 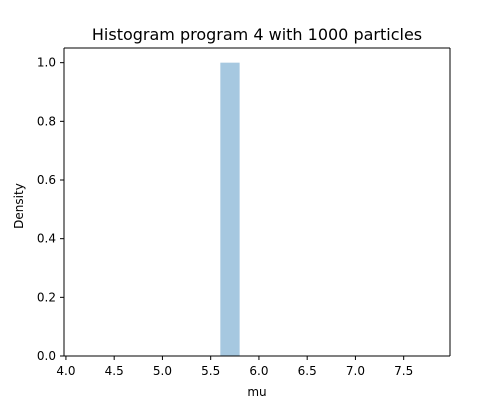 What do you see at coordinates (46, 121) in the screenshot?
I see `y-tick-label: 0.8` at bounding box center [46, 121].